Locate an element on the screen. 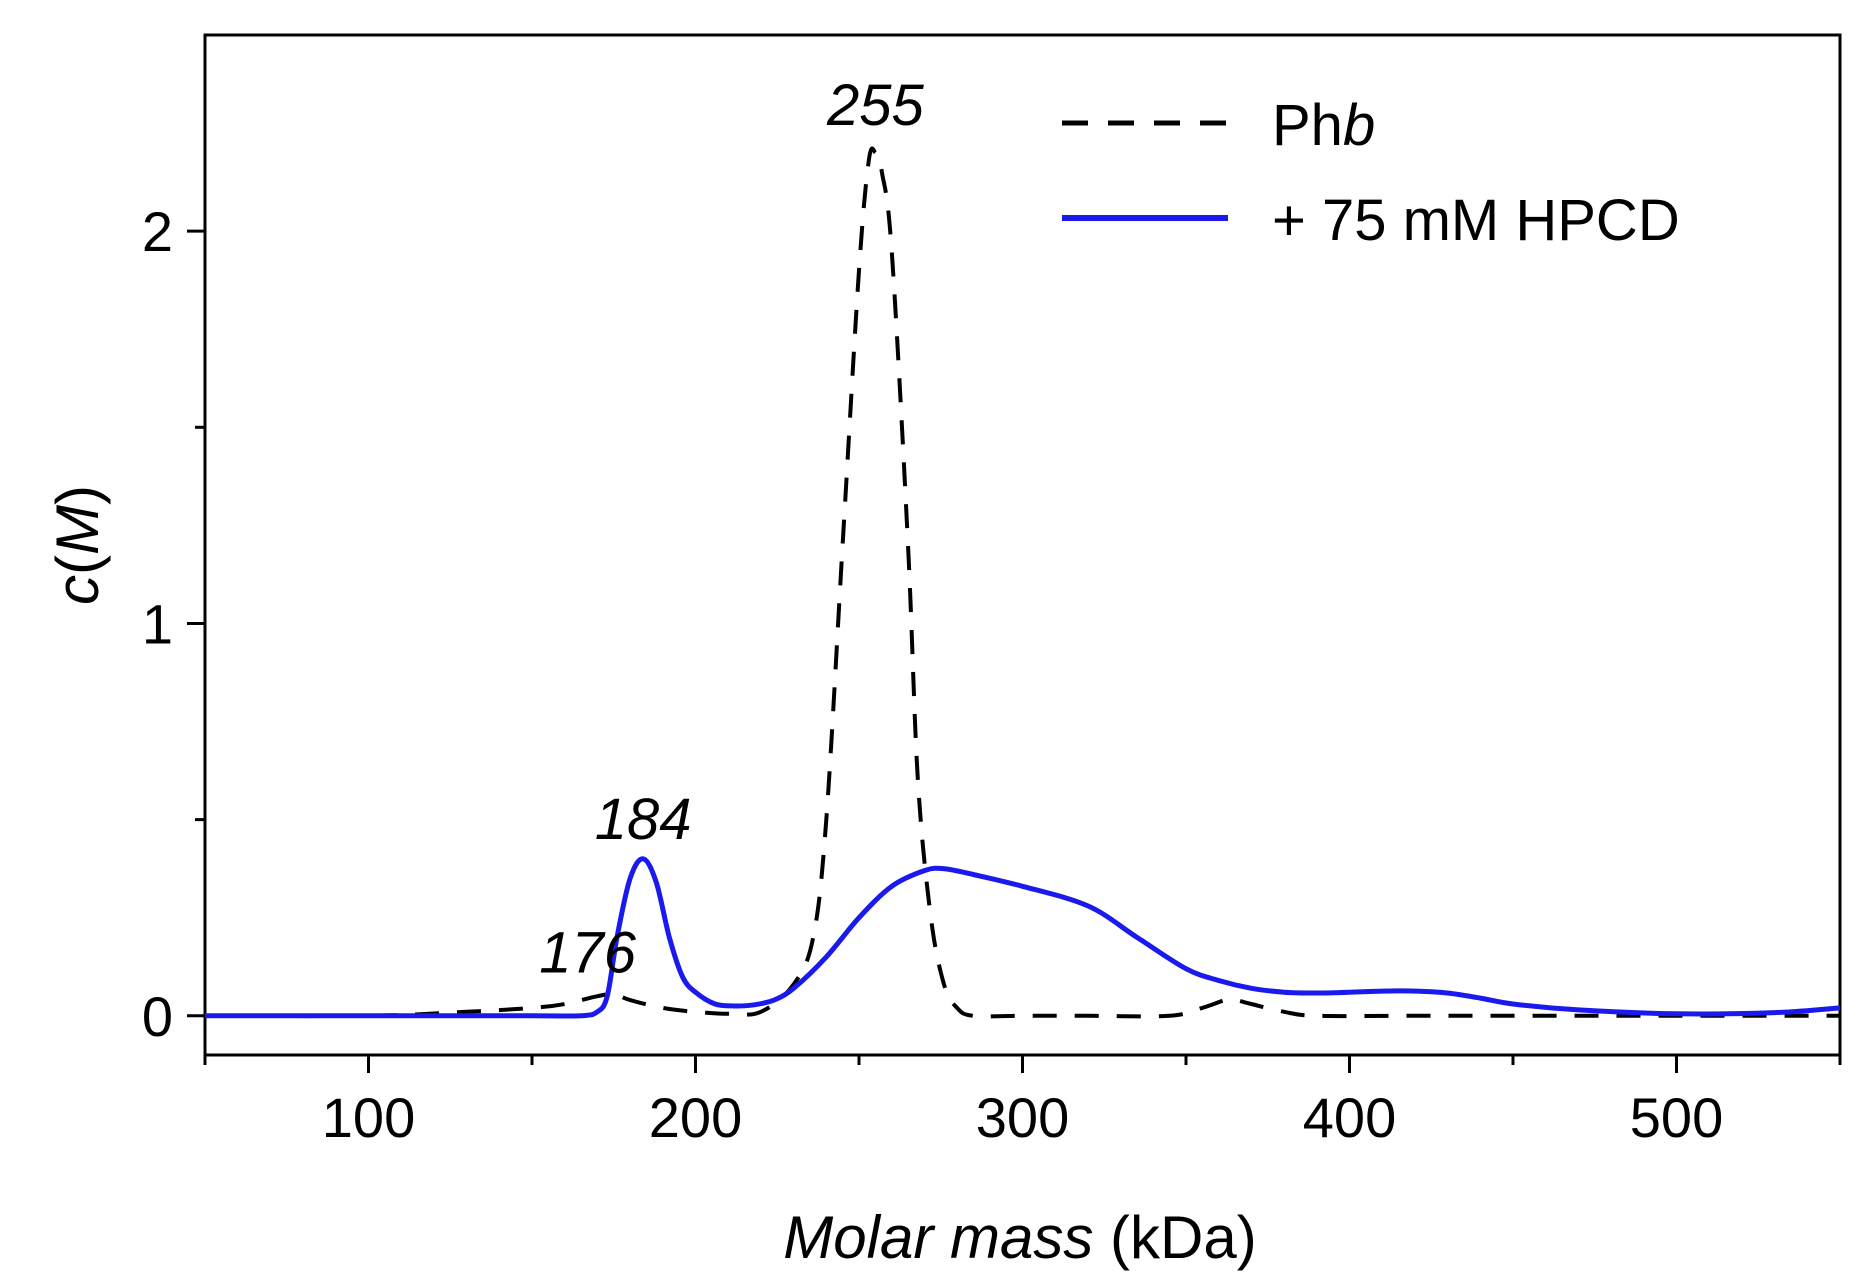 The image size is (1859, 1288). y-tick-label: 2 is located at coordinates (157, 231).